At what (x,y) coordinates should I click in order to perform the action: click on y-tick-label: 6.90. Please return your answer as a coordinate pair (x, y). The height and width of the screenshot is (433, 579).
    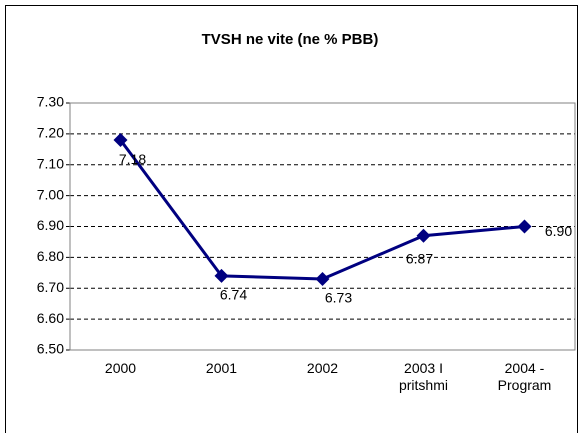
    Looking at the image, I should click on (50, 225).